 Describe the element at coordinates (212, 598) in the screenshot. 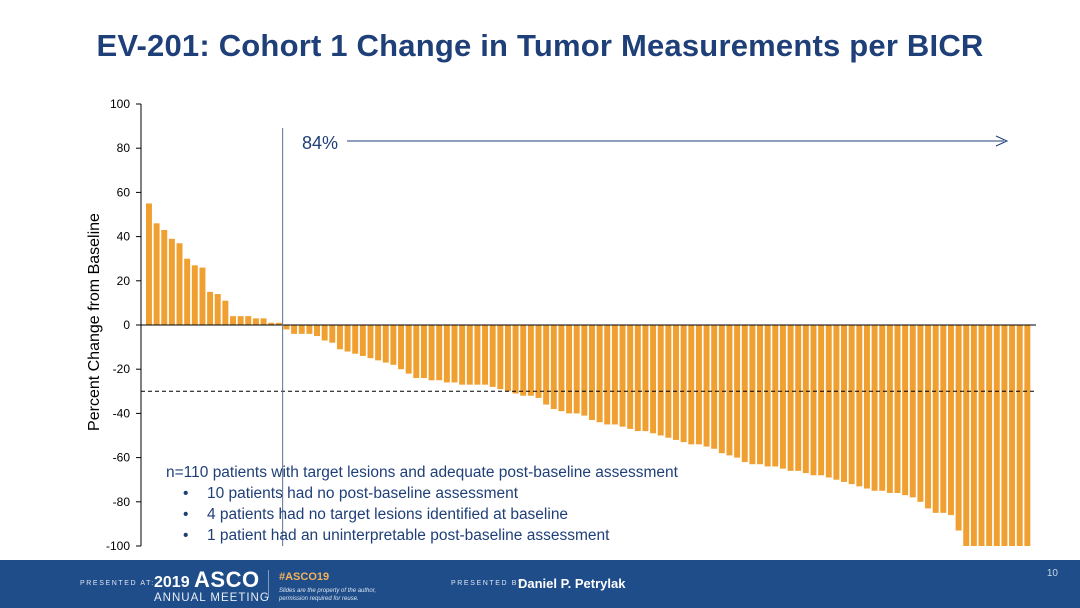

I see `meeting-sub: ANNUAL MEETING` at that location.